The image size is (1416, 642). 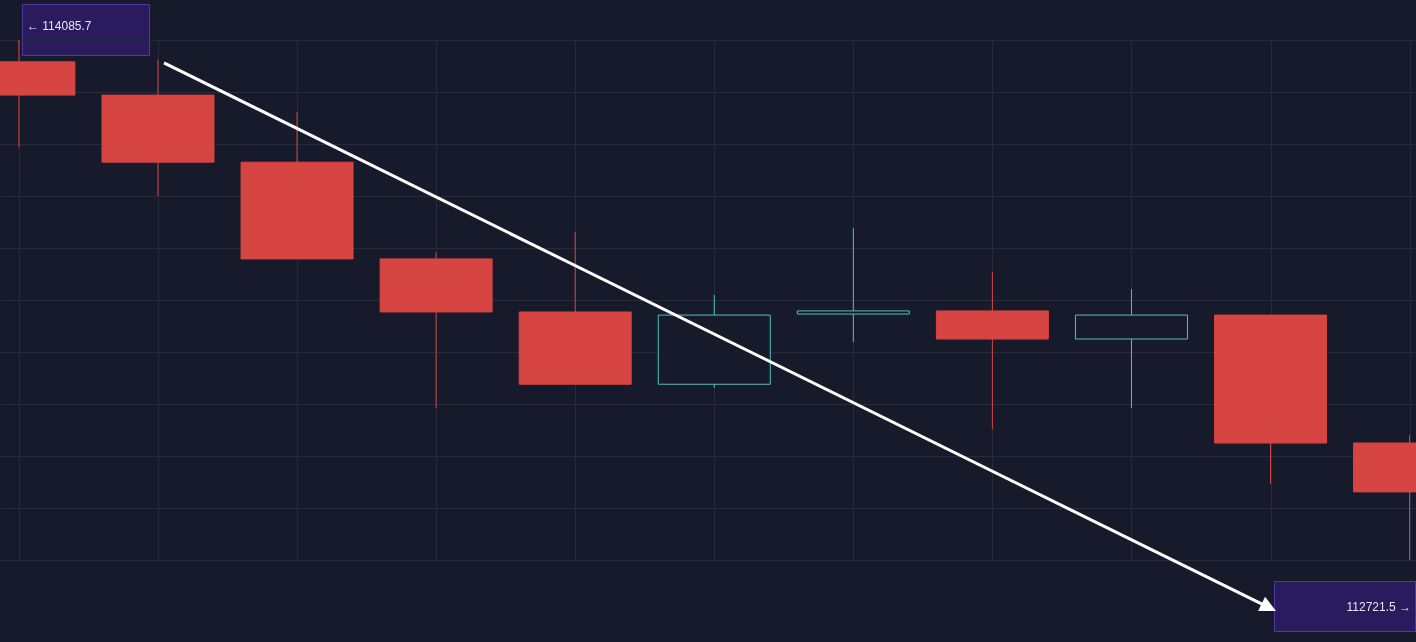 What do you see at coordinates (86, 30) in the screenshot?
I see `price-label: ← 114085.7` at bounding box center [86, 30].